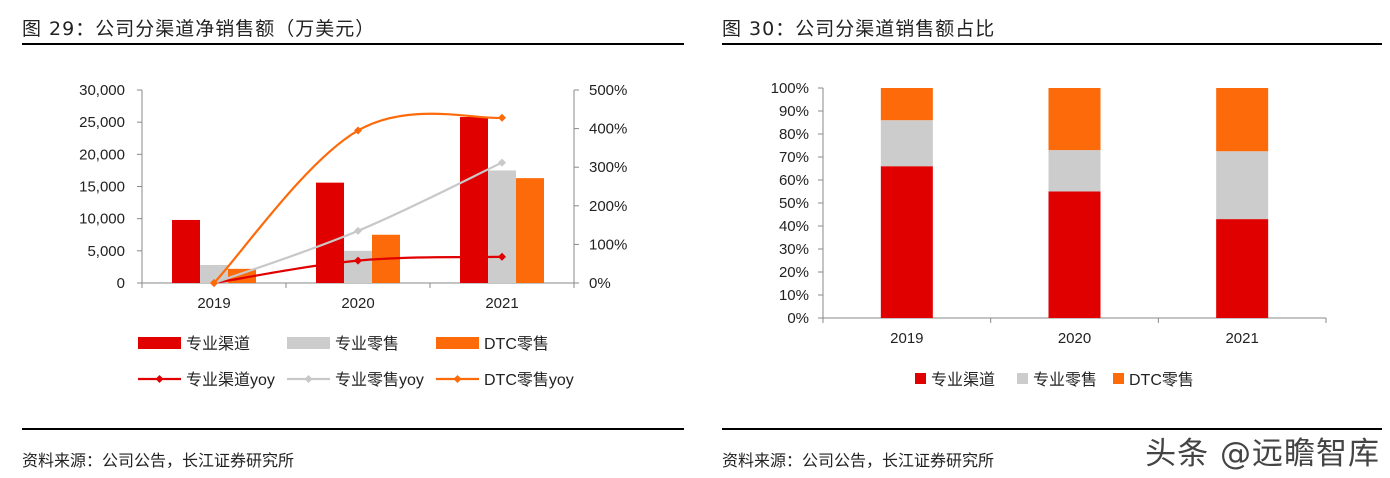 This screenshot has width=1390, height=478. Describe the element at coordinates (1074, 171) in the screenshot. I see `stack-专业零售-2020` at that location.